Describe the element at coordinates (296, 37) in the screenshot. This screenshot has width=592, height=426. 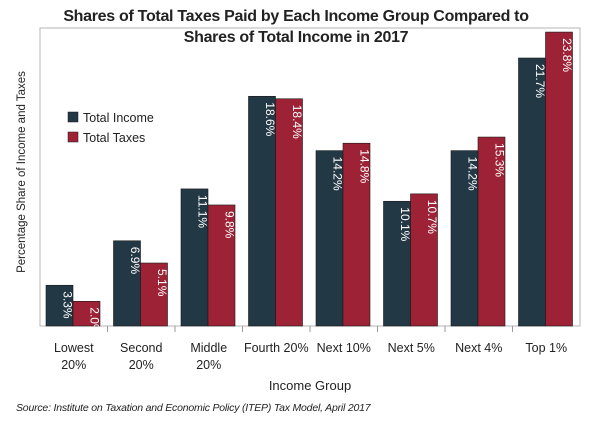
I see `chart-title-line-2: Shares of Total Income in 2017` at that location.